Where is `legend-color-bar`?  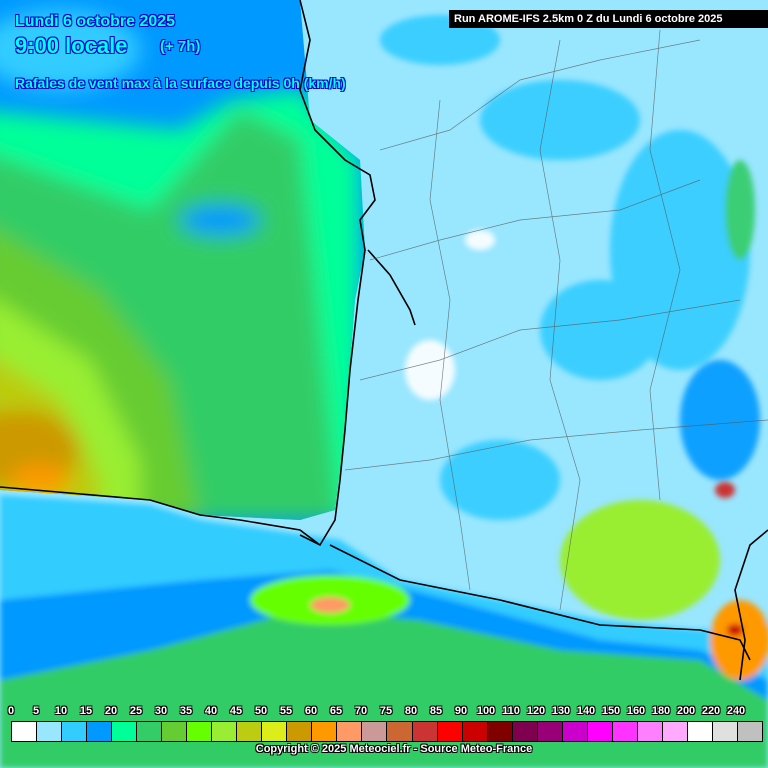
legend-color-bar is located at coordinates (387, 731).